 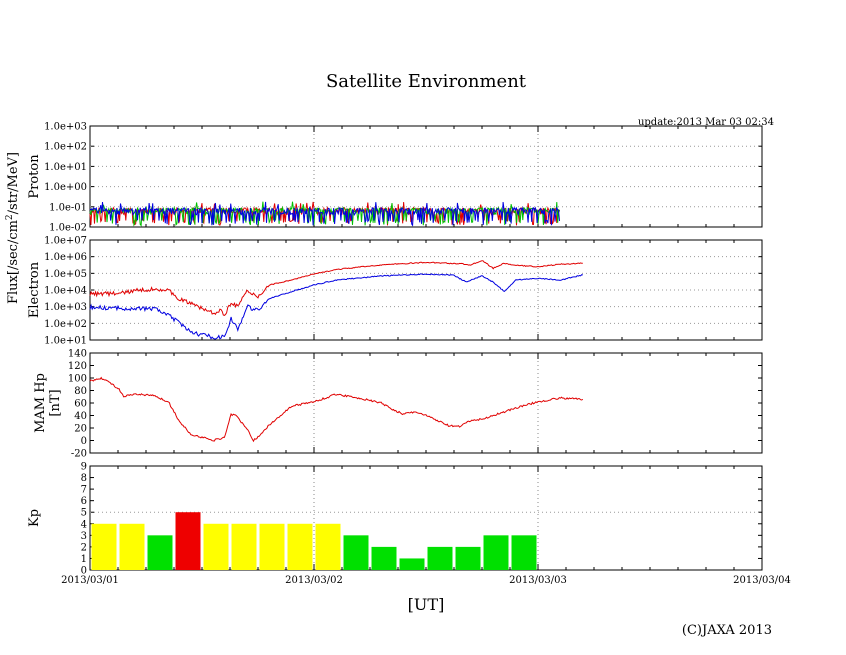 What do you see at coordinates (65, 324) in the screenshot?
I see `electron-ytick-label: 1.0e+02` at bounding box center [65, 324].